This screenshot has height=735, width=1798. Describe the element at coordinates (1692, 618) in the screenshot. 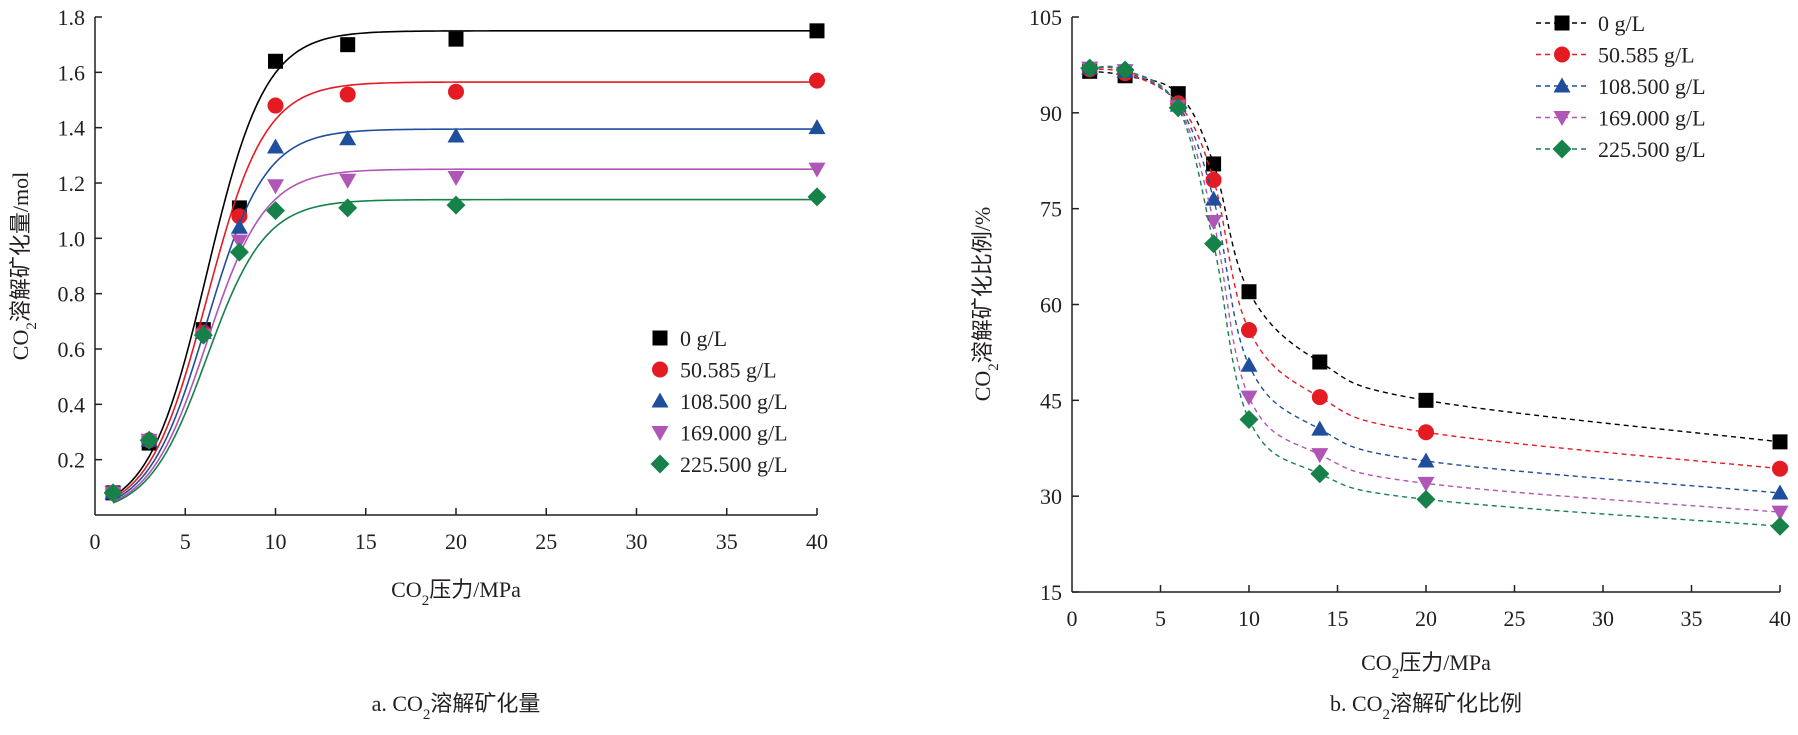

I see `x-tick-label: 35` at that location.